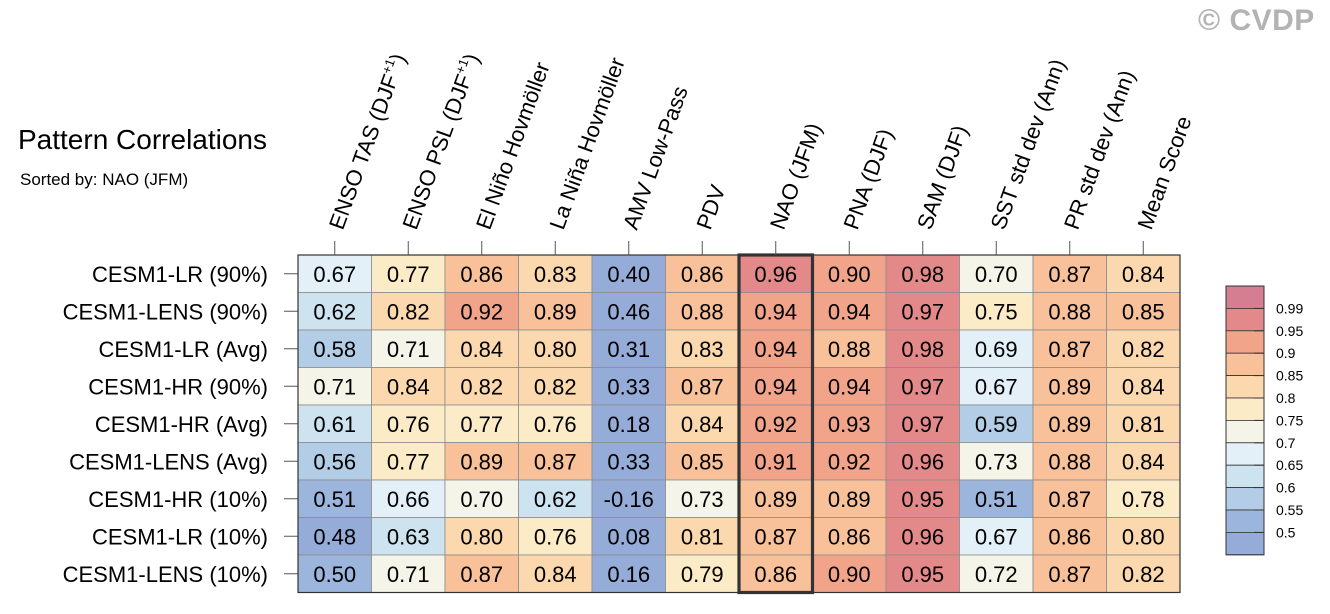 Image resolution: width=1330 pixels, height=614 pixels. Describe the element at coordinates (334, 461) in the screenshot. I see `cell-value-label: 0.56` at that location.